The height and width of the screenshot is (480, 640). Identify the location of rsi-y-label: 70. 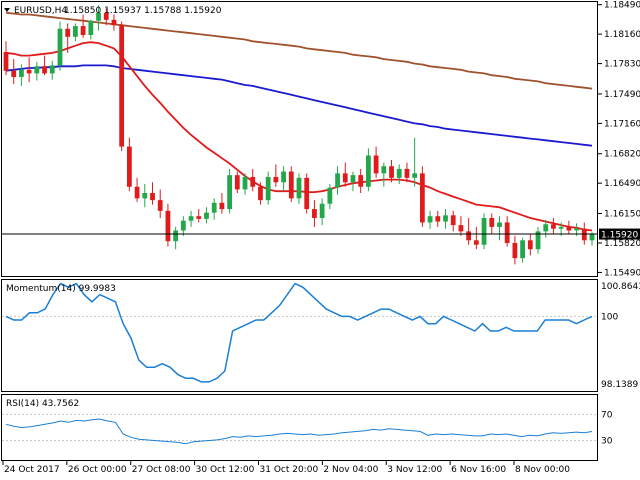
(607, 416).